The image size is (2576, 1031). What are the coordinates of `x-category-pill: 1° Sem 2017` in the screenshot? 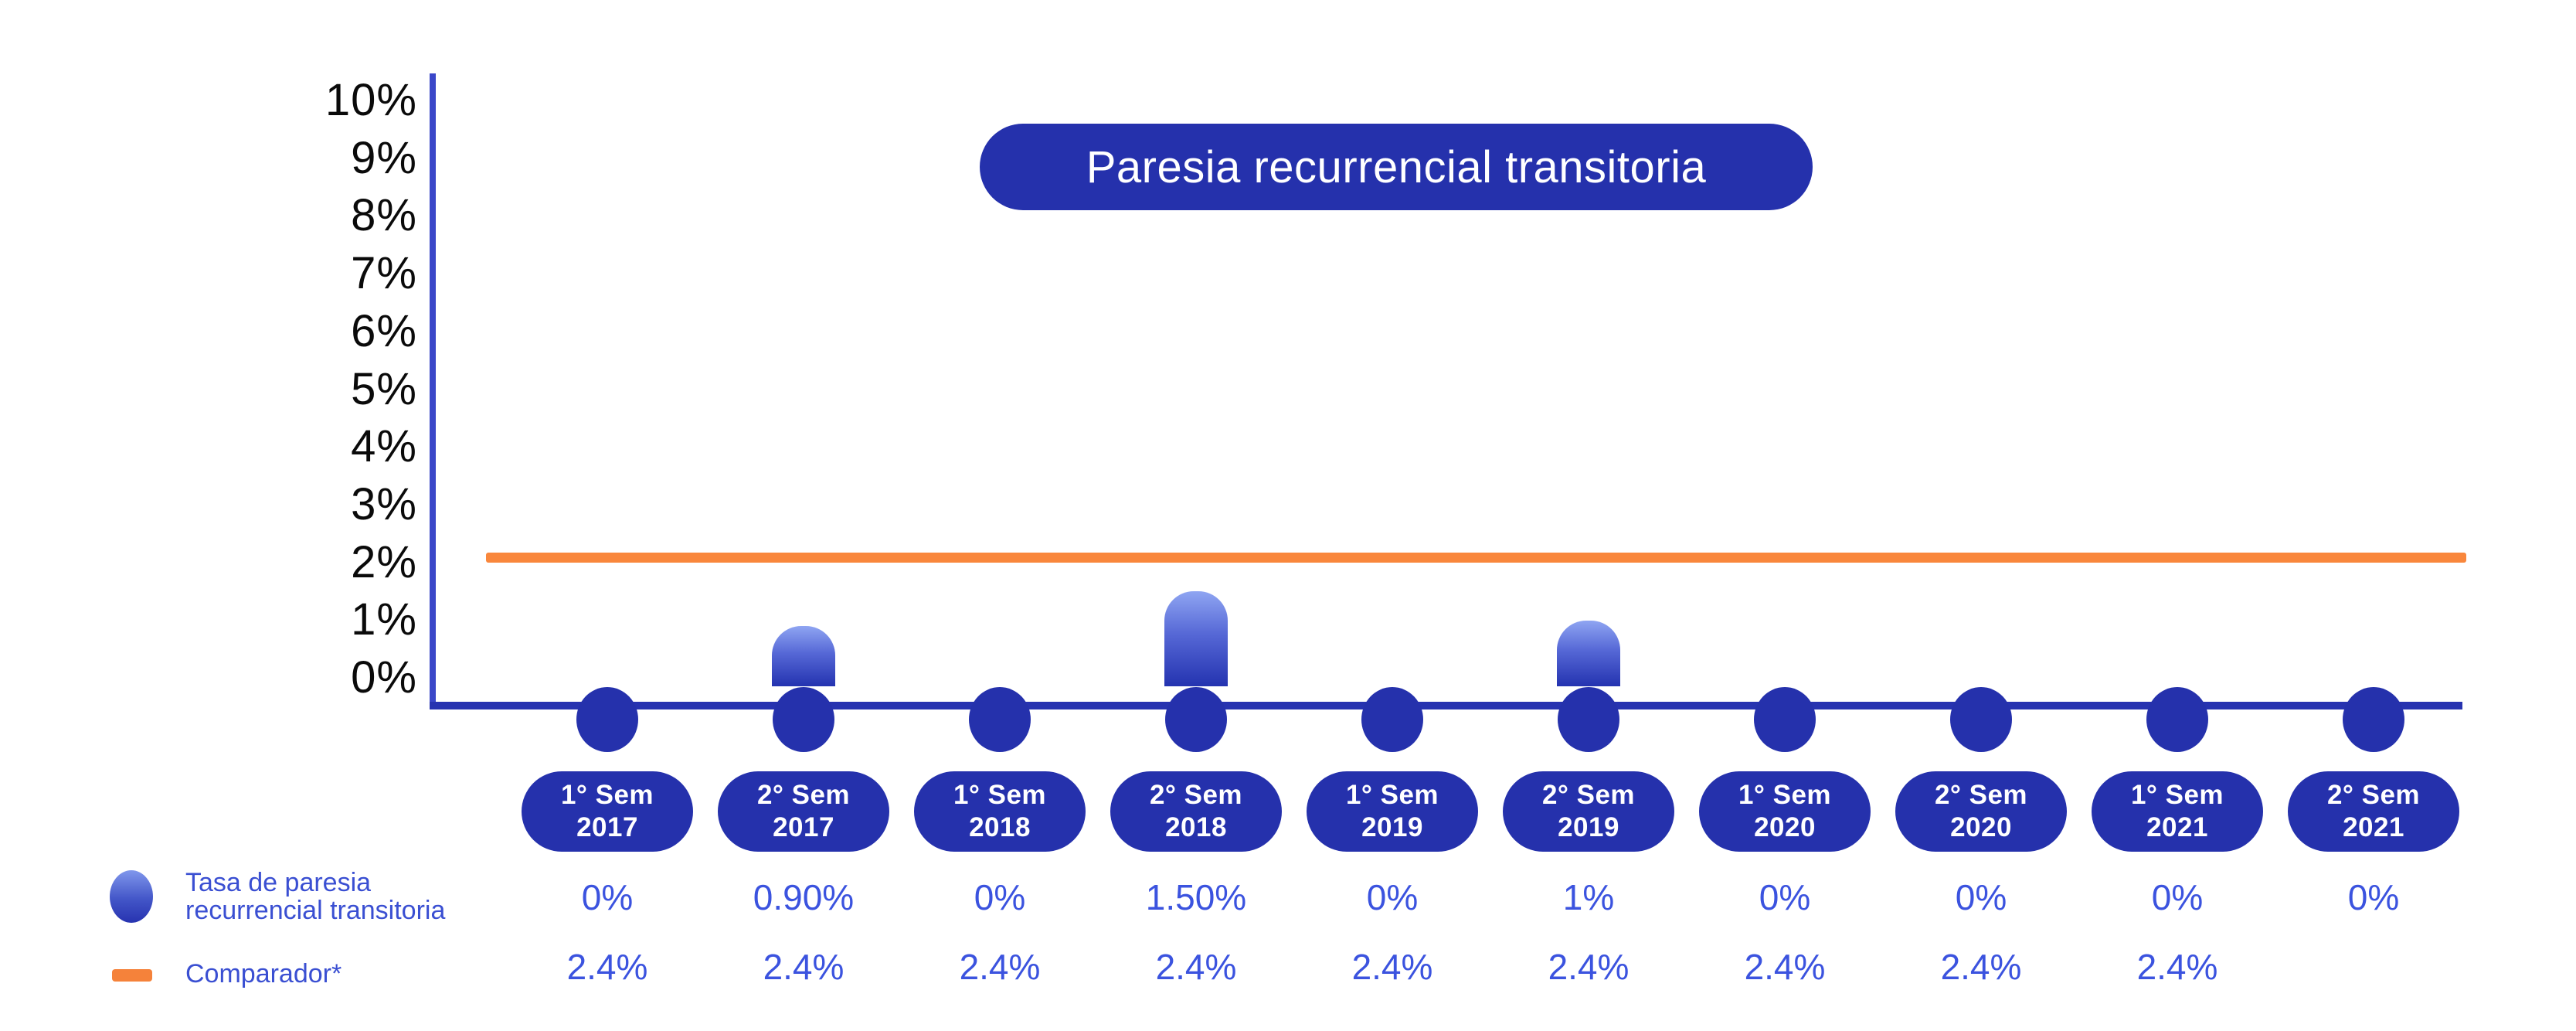 It's located at (607, 811).